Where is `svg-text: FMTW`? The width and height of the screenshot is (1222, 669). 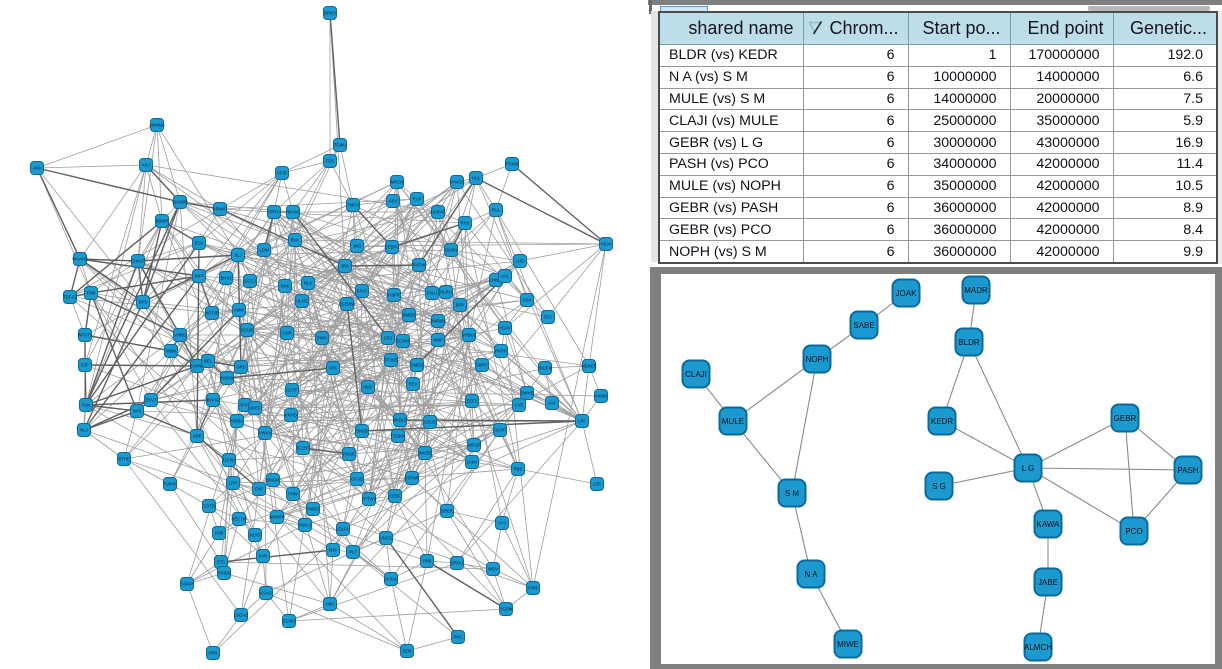 svg-text: FMTW is located at coordinates (419, 265).